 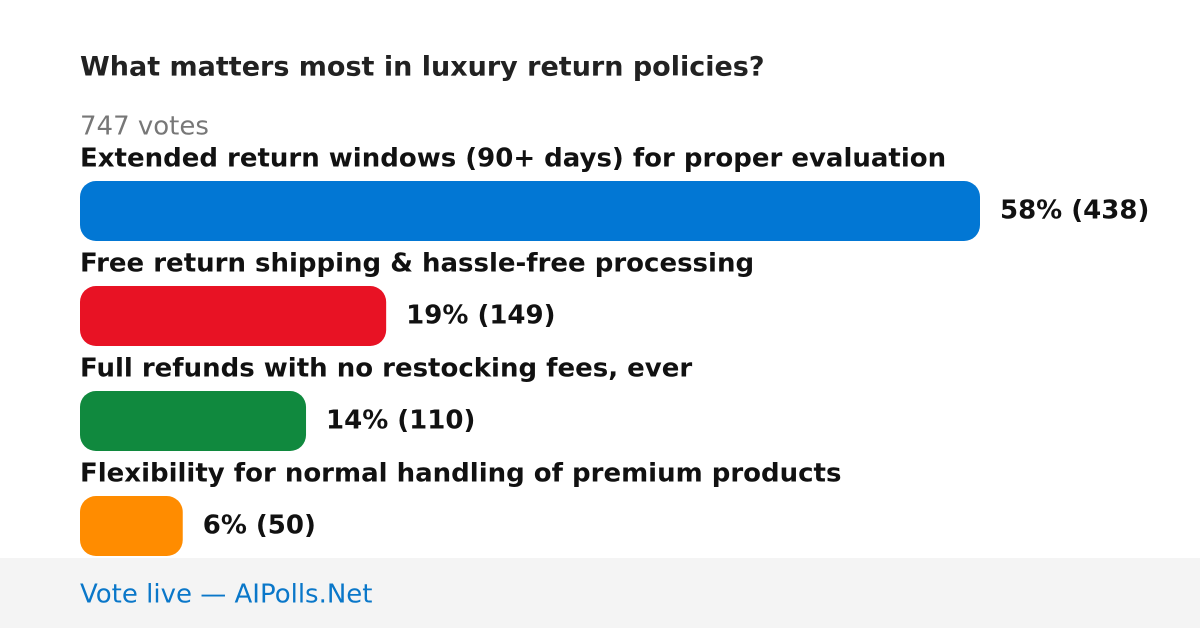 What do you see at coordinates (600, 593) in the screenshot?
I see `footer-band` at bounding box center [600, 593].